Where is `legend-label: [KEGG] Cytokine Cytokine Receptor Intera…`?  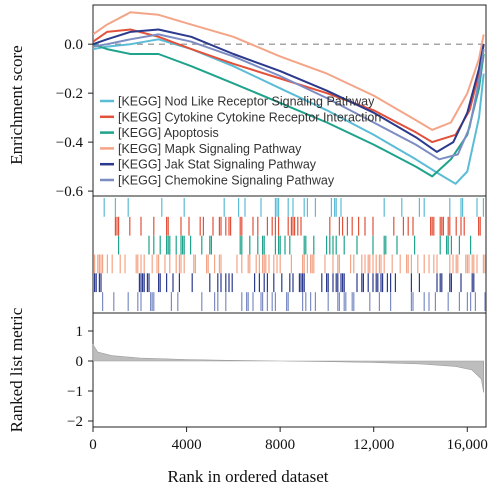
legend-label: [KEGG] Cytokine Cytokine Receptor Intera… is located at coordinates (249, 117).